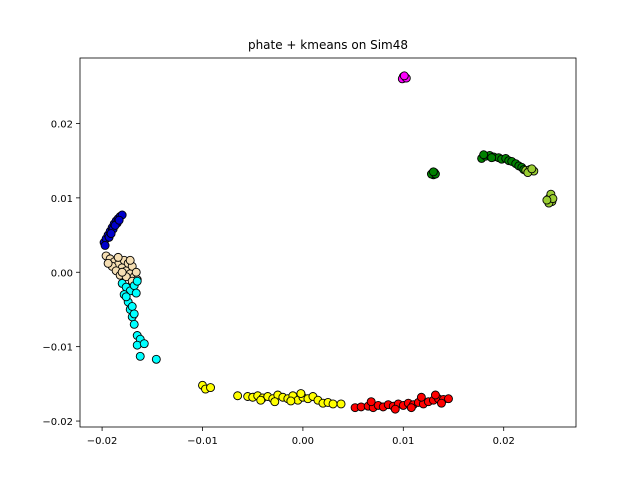 The height and width of the screenshot is (480, 640). I want to click on x-tick-label: 0.01, so click(403, 441).